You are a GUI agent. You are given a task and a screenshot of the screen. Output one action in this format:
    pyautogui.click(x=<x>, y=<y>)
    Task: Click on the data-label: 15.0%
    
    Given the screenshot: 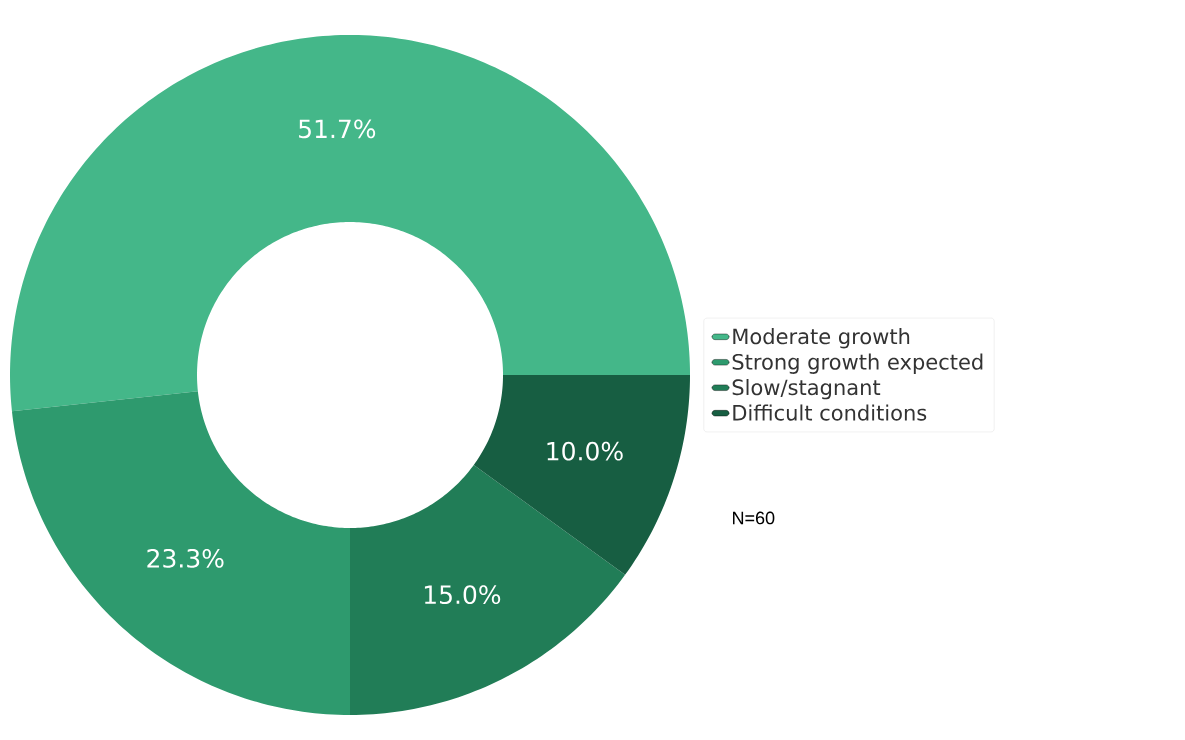 What is the action you would take?
    pyautogui.click(x=462, y=595)
    